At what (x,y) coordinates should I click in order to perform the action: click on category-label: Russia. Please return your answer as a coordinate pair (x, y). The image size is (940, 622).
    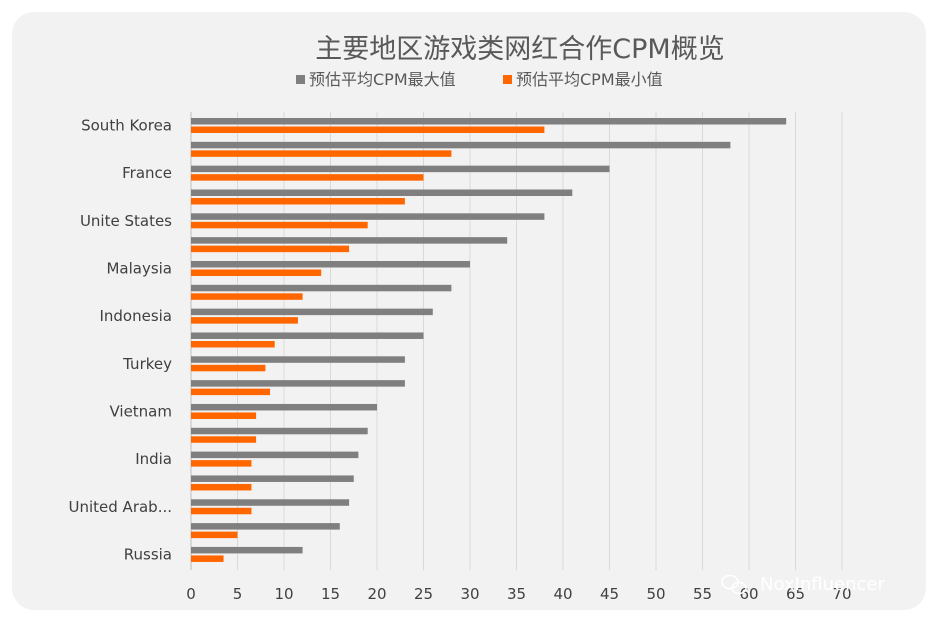
    Looking at the image, I should click on (148, 554).